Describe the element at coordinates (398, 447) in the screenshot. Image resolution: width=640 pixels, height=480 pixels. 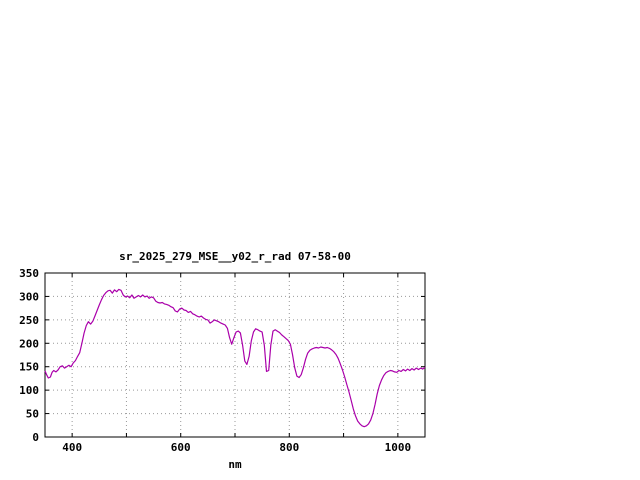
I see `svg-text: 1000` at that location.